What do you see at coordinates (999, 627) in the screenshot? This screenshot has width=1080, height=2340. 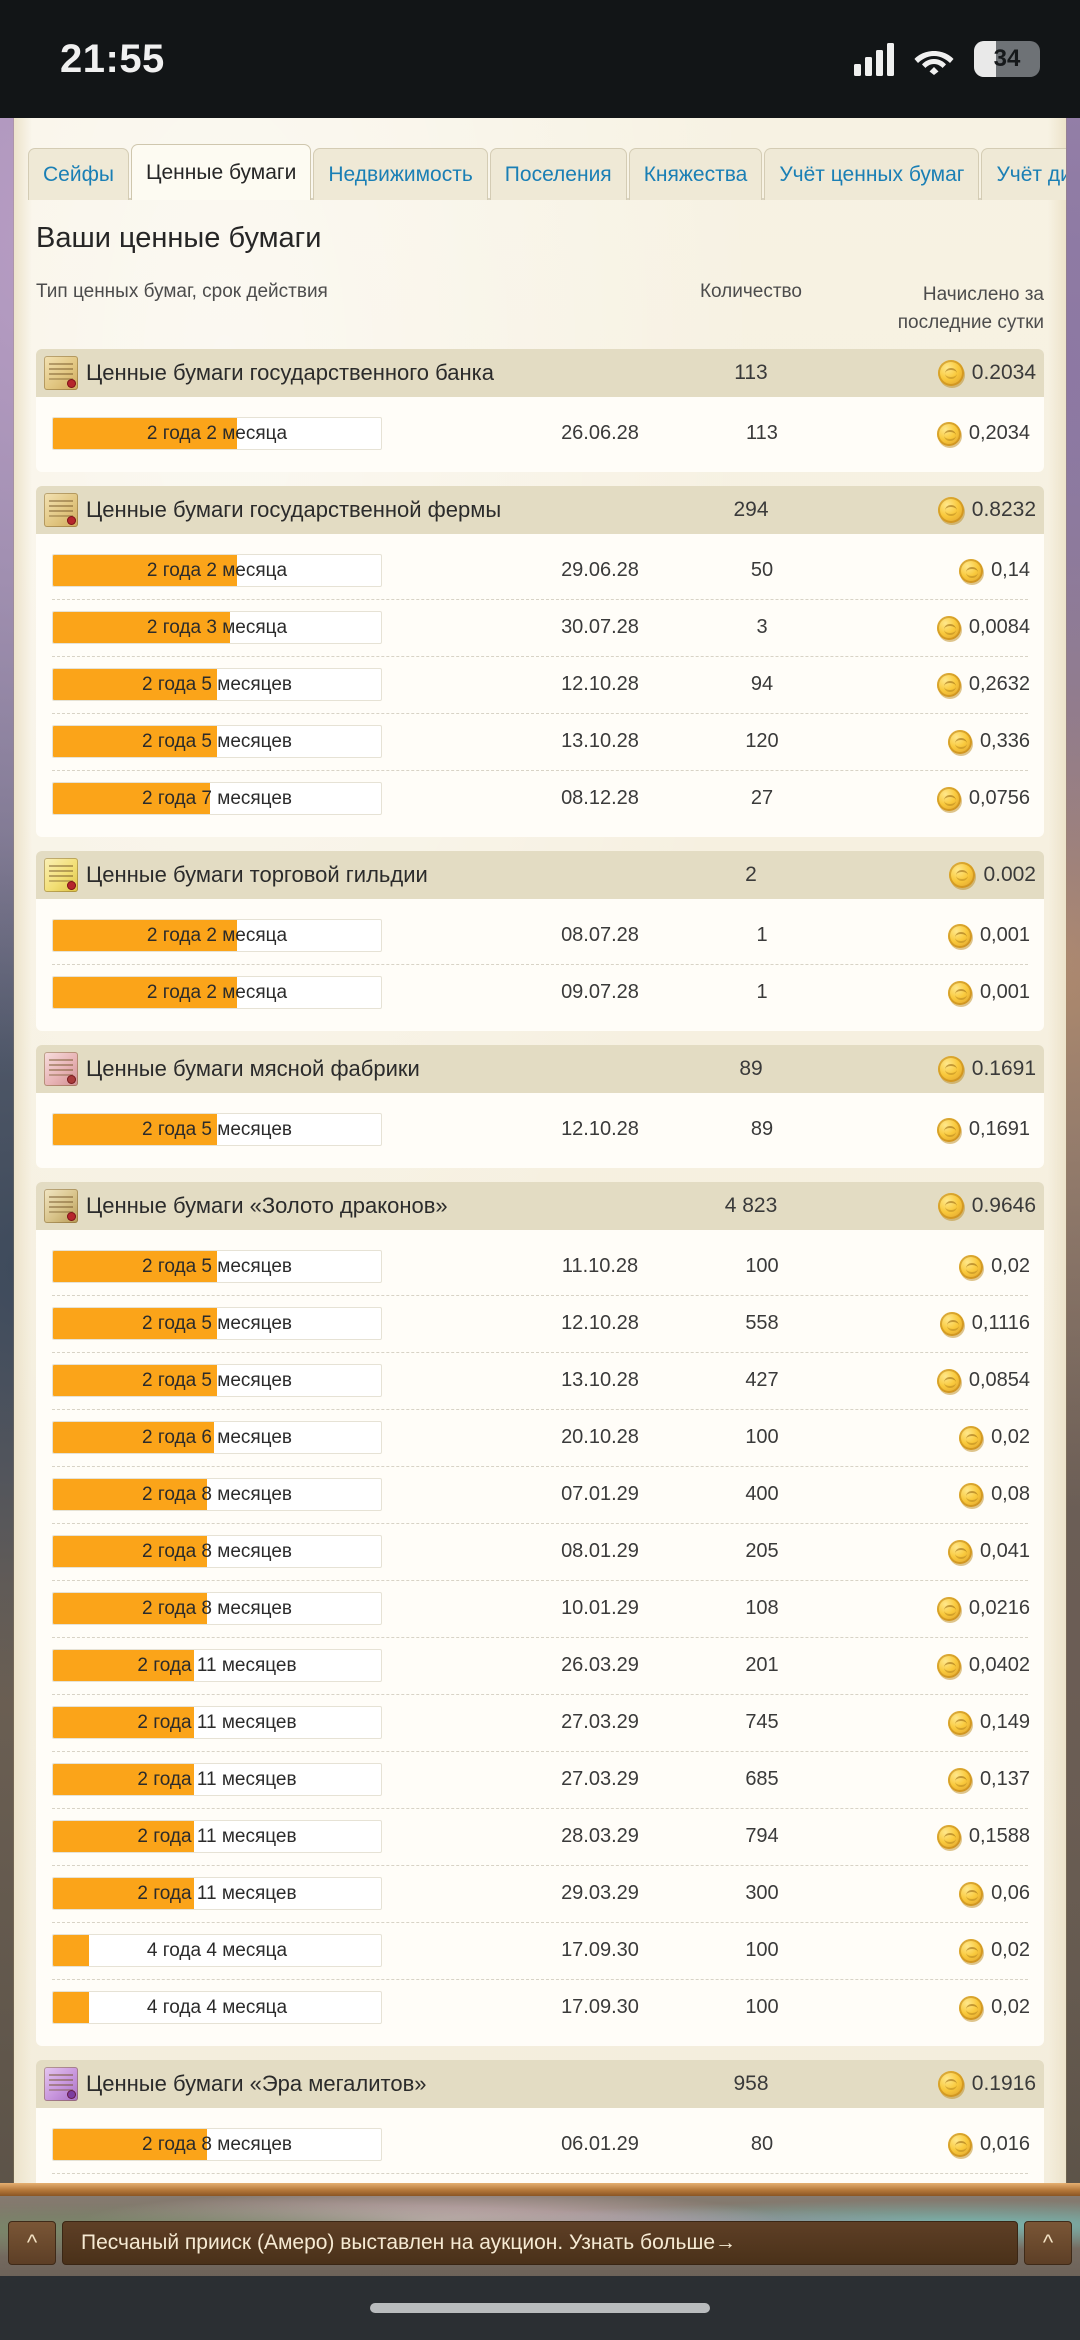 I see `row-accrued-value: 0,0084` at bounding box center [999, 627].